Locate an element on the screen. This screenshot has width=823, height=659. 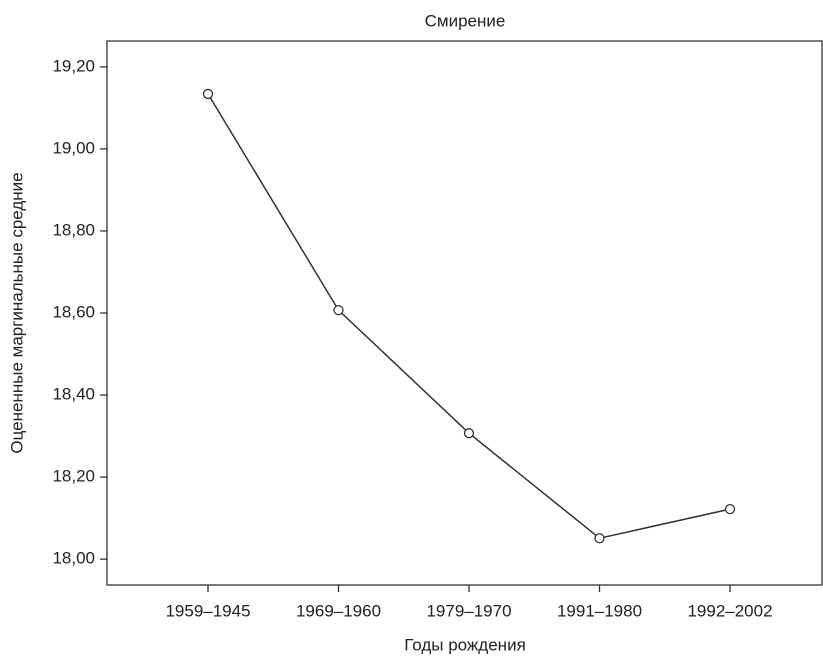
y-tick-label: 19,00 is located at coordinates (73, 147).